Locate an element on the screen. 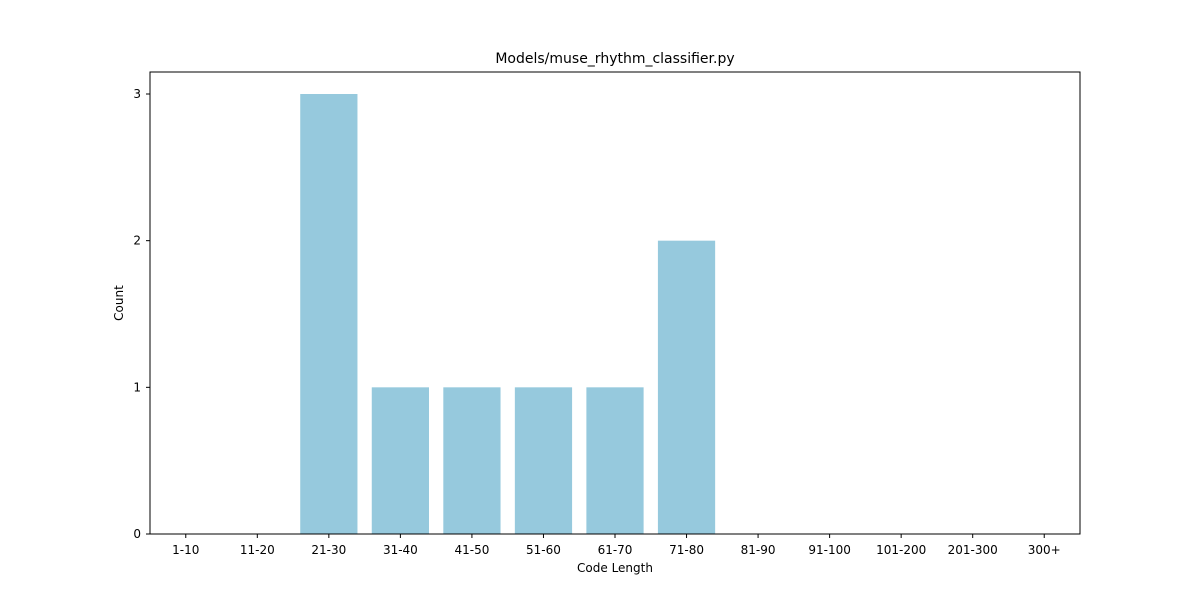 The height and width of the screenshot is (600, 1200). x-tick-label: 11-20 is located at coordinates (257, 550).